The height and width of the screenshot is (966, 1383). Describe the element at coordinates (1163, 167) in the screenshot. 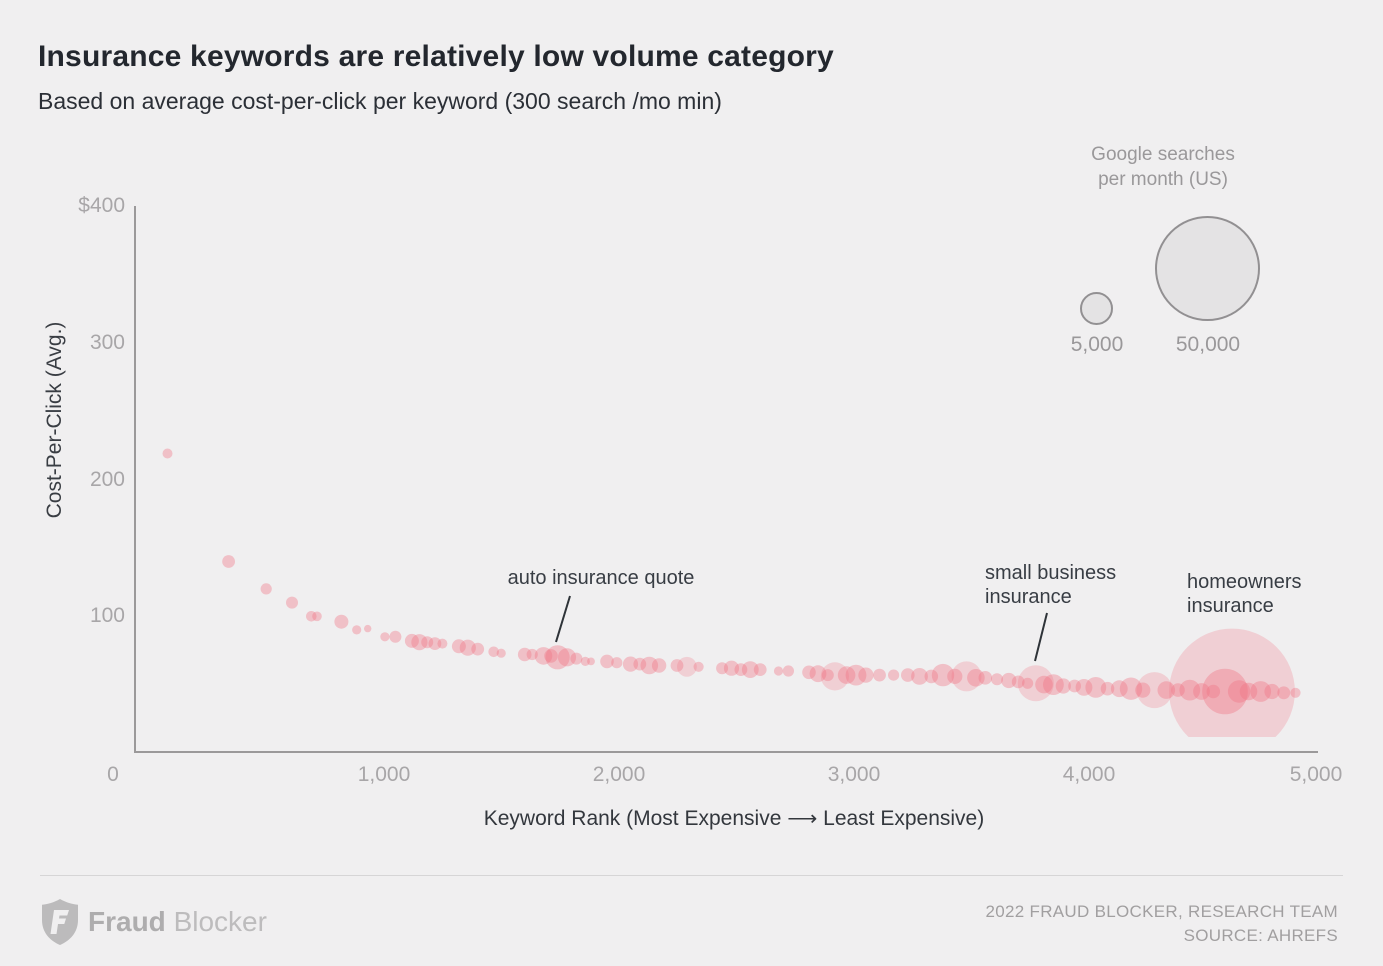

I see `legend-title: Google searches per month (US)` at that location.